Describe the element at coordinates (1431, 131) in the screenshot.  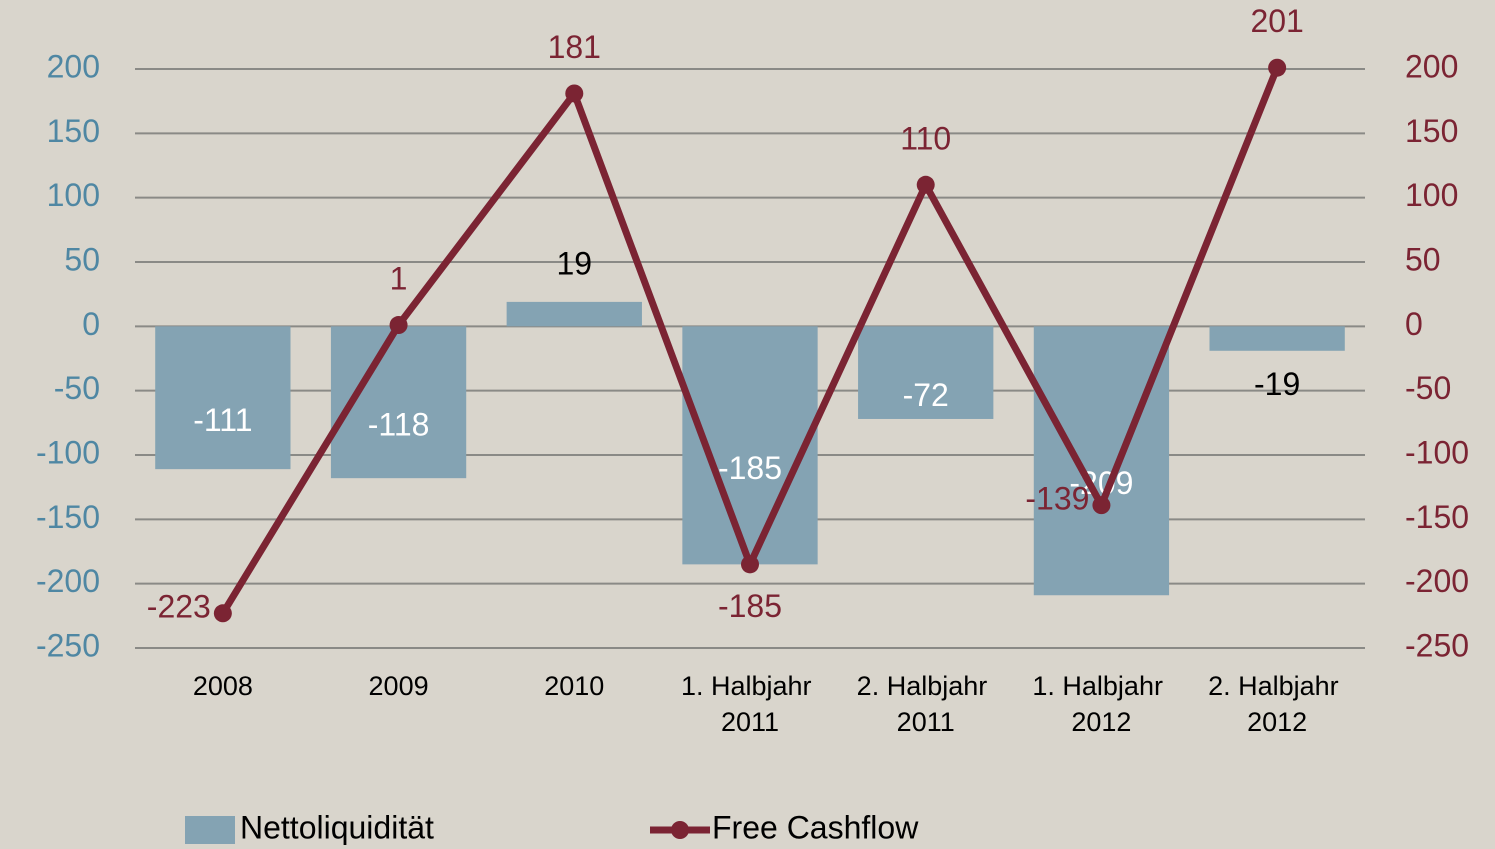
I see `y2-tick-label: 150` at that location.